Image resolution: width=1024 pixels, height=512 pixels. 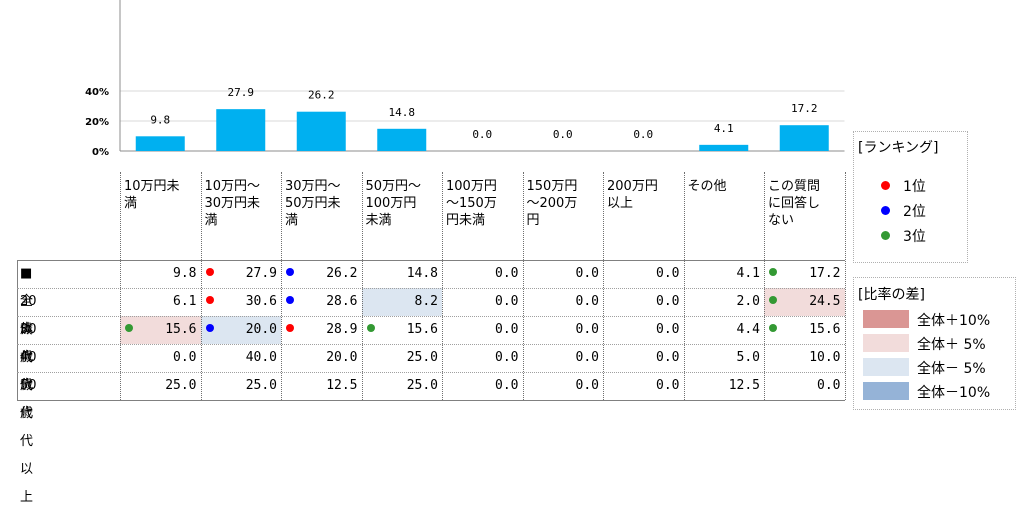 I want to click on table-cell: 28.6, so click(x=342, y=301).